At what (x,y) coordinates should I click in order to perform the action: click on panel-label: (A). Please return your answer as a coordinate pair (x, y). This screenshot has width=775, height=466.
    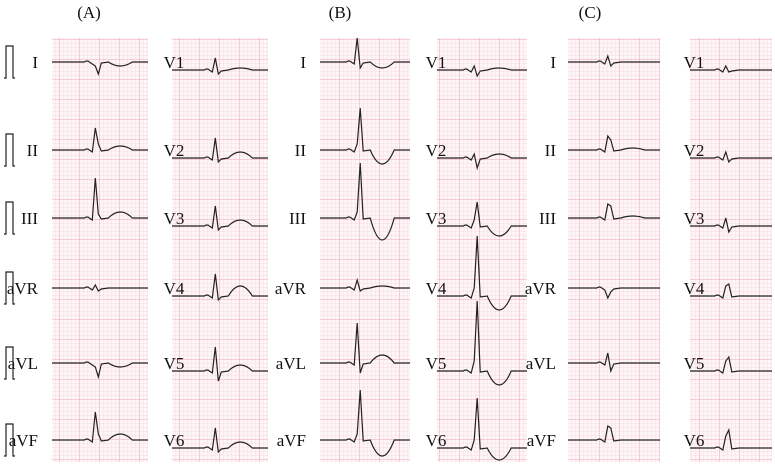
    Looking at the image, I should click on (89, 12).